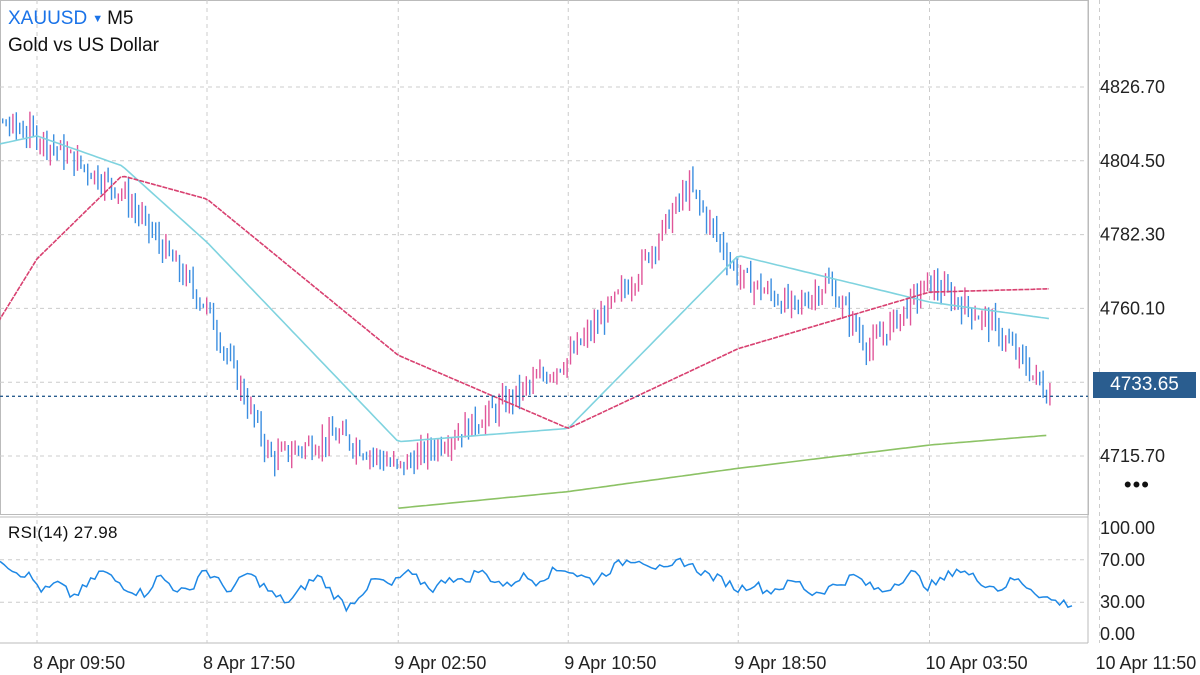 This screenshot has height=675, width=1200. I want to click on time-tick-label: 9 Apr 18:50, so click(780, 663).